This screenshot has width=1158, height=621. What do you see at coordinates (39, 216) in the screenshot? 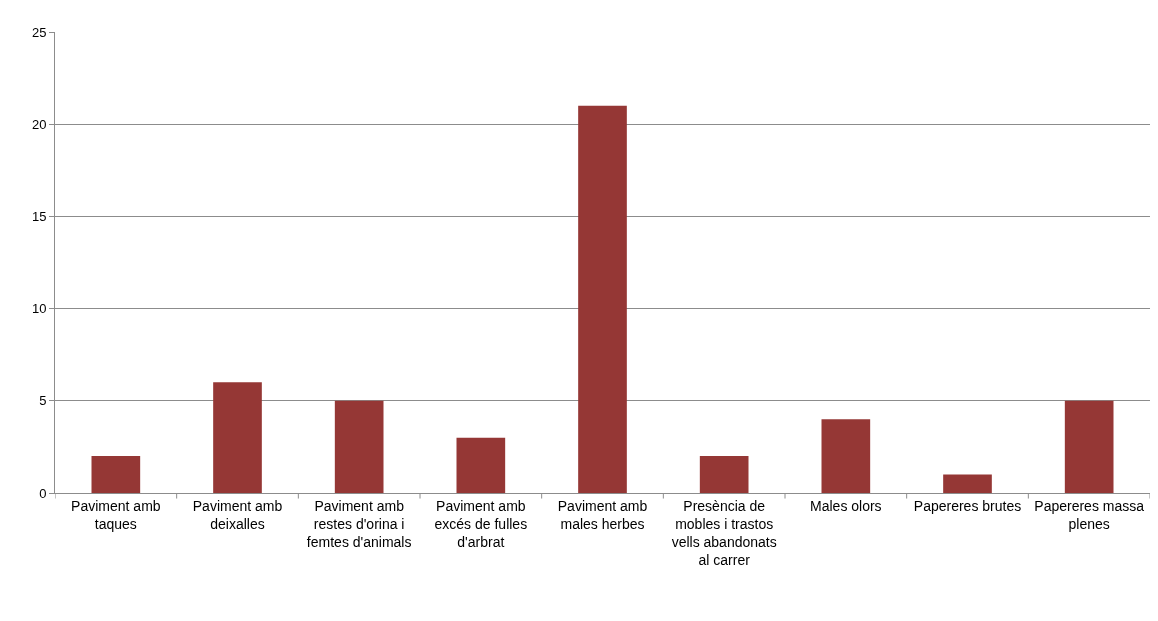
I see `y-tick-label: 15` at bounding box center [39, 216].